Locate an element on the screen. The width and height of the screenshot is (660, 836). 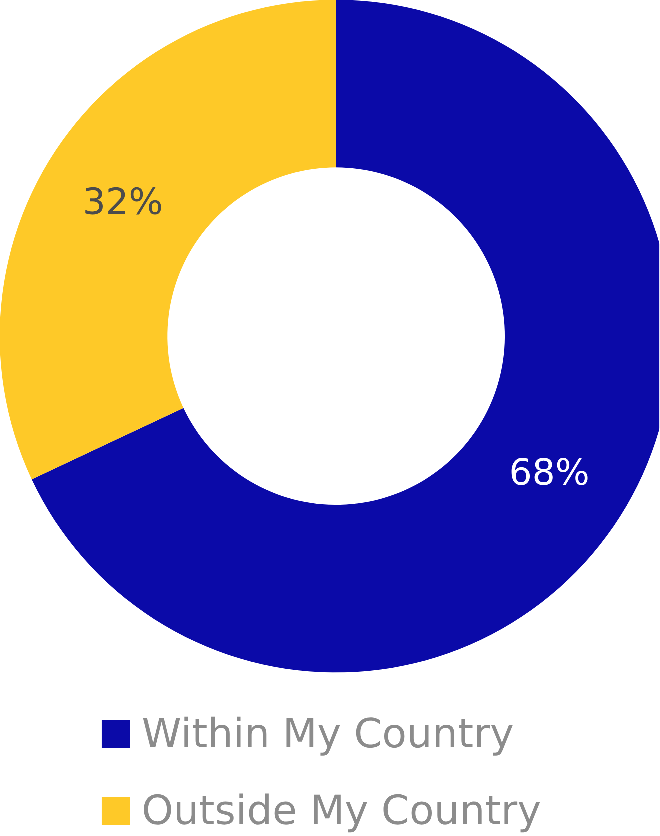
data-label: 32% is located at coordinates (124, 201).